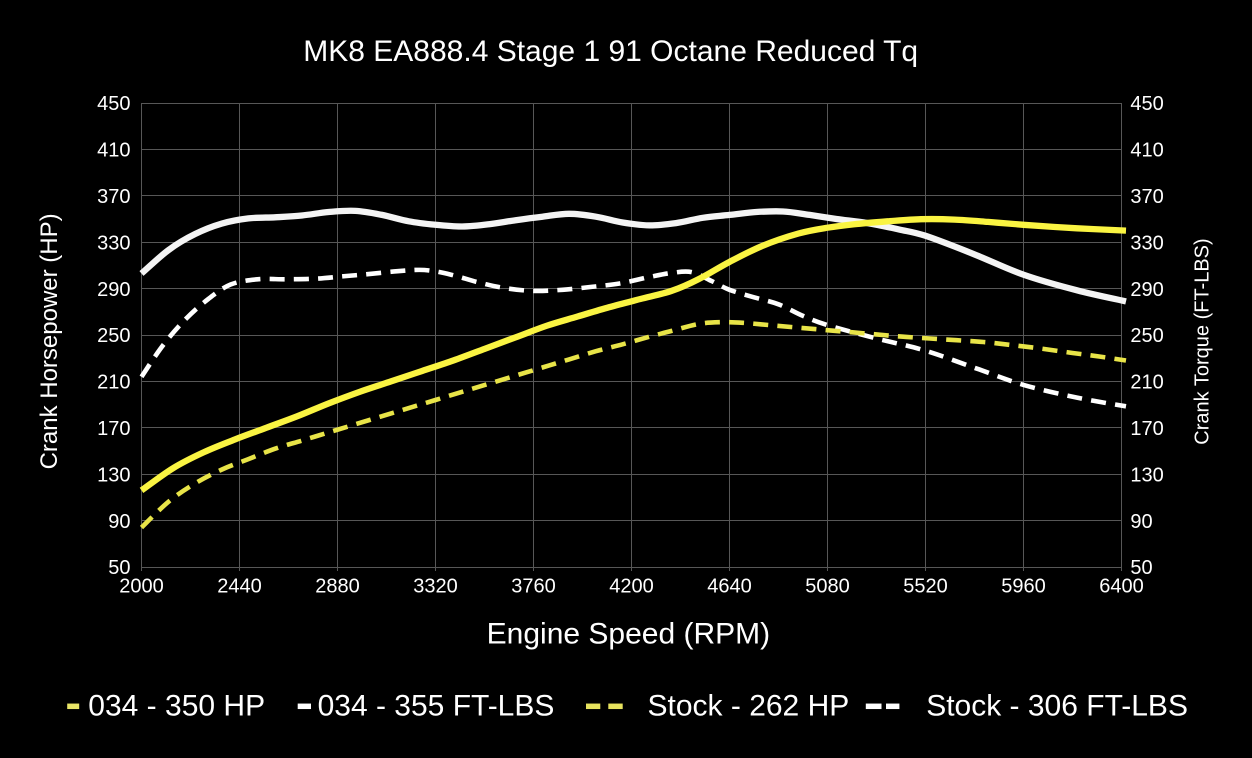  I want to click on svg-text: 3760, so click(533, 587).